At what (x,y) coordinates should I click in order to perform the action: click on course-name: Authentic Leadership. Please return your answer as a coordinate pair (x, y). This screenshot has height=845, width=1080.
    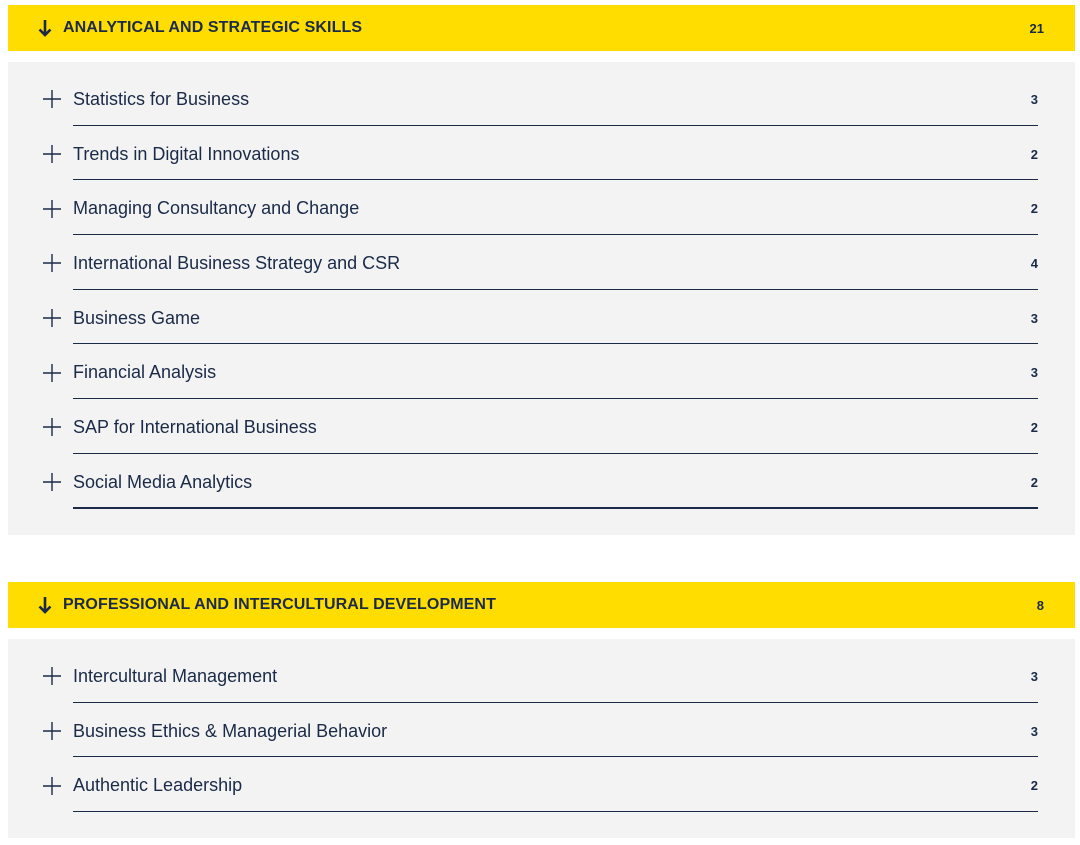
    Looking at the image, I should click on (158, 785).